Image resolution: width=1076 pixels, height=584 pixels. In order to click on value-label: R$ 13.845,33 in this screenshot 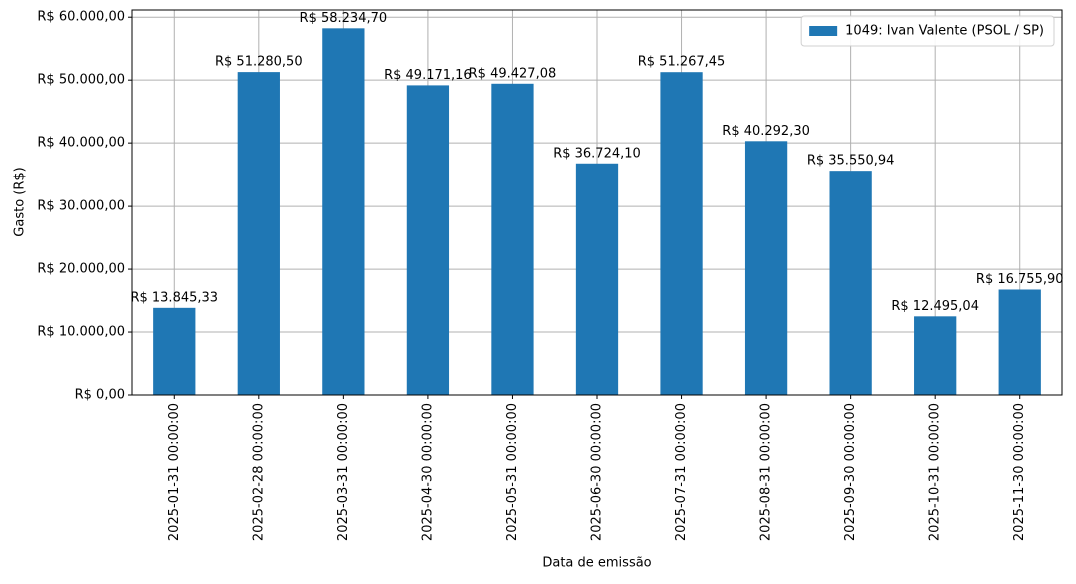, I will do `click(174, 297)`.